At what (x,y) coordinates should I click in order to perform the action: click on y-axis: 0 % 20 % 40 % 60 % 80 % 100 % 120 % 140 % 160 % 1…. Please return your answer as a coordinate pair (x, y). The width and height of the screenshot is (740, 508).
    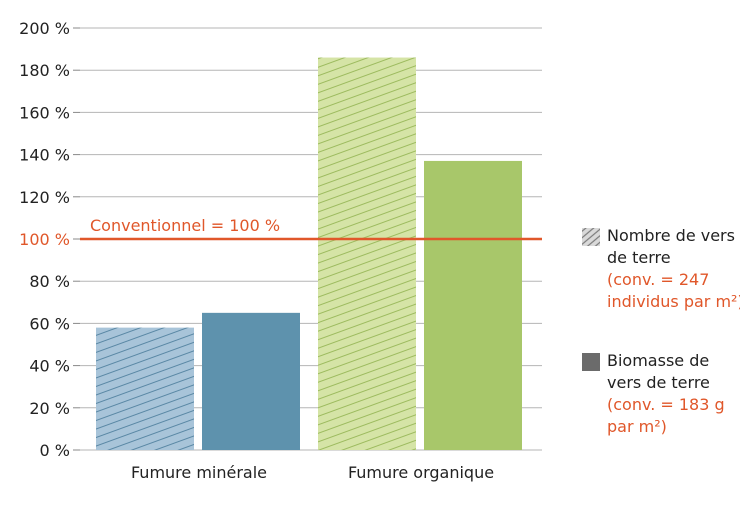
    Looking at the image, I should click on (49, 239).